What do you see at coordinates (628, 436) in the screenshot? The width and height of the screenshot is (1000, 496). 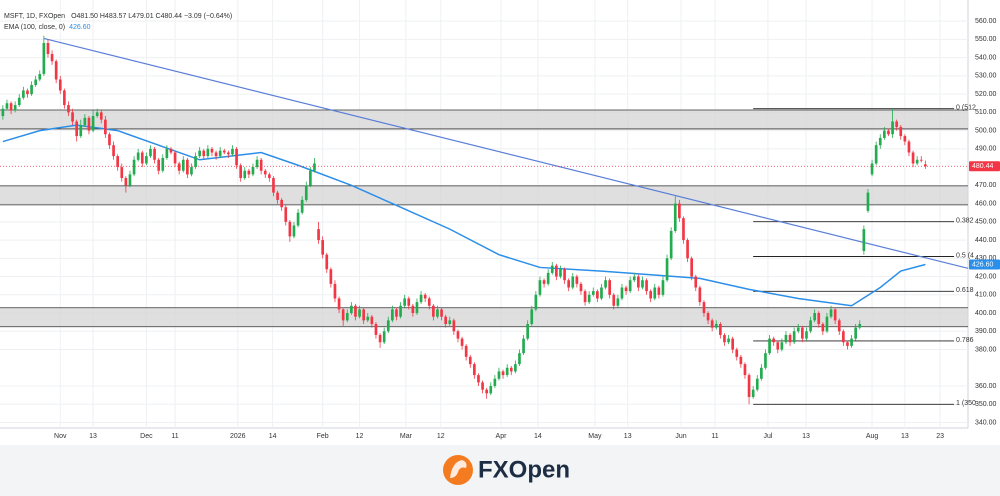 I see `x-tick-label: 13` at bounding box center [628, 436].